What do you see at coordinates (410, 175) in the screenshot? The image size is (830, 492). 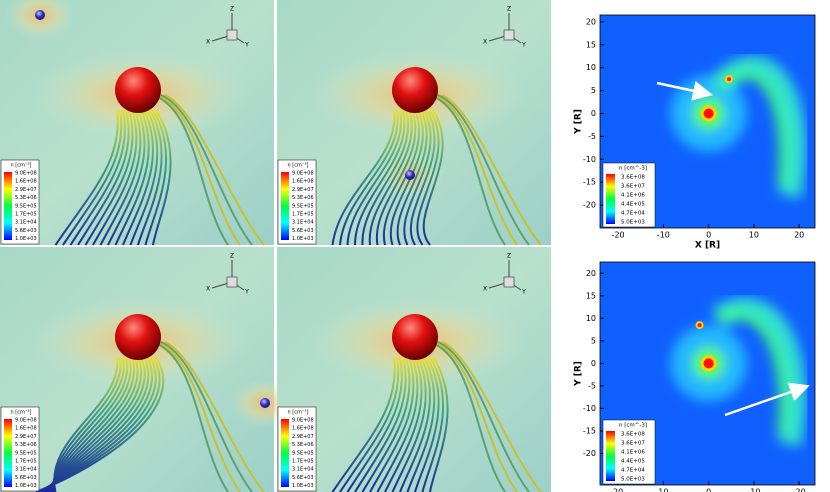 I see `planet` at bounding box center [410, 175].